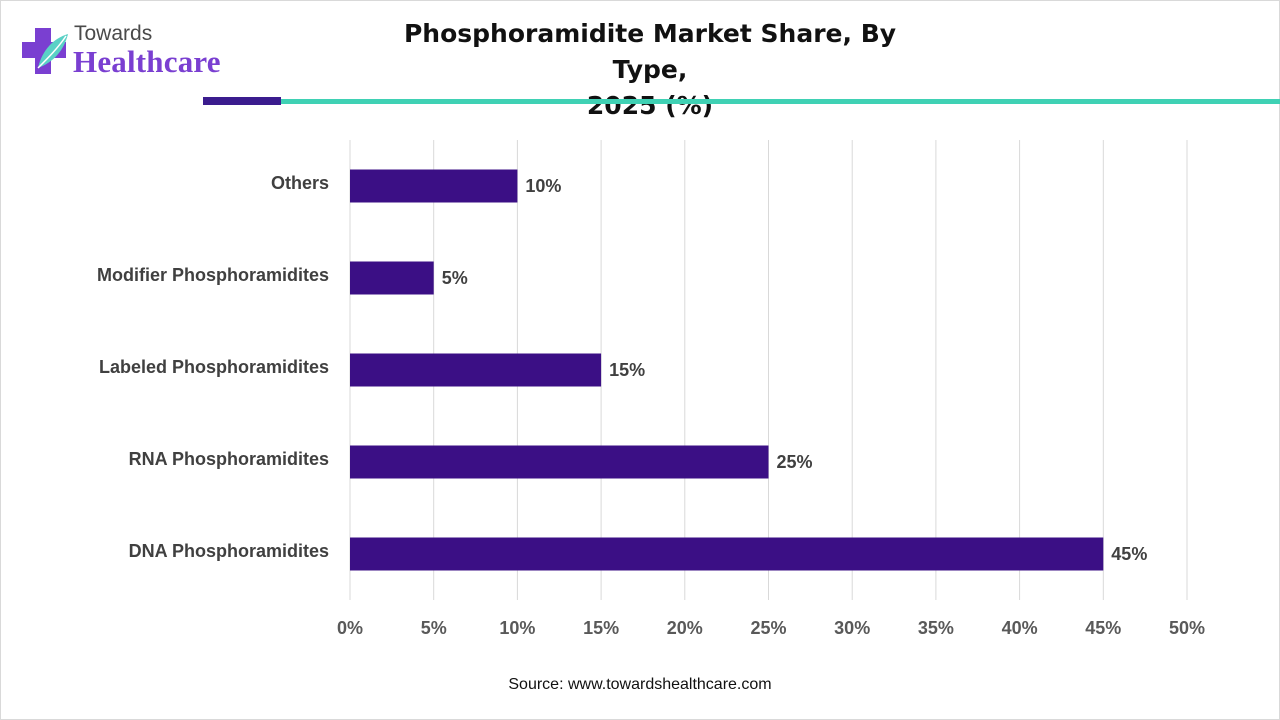  I want to click on x-tick-label: 45%, so click(1103, 628).